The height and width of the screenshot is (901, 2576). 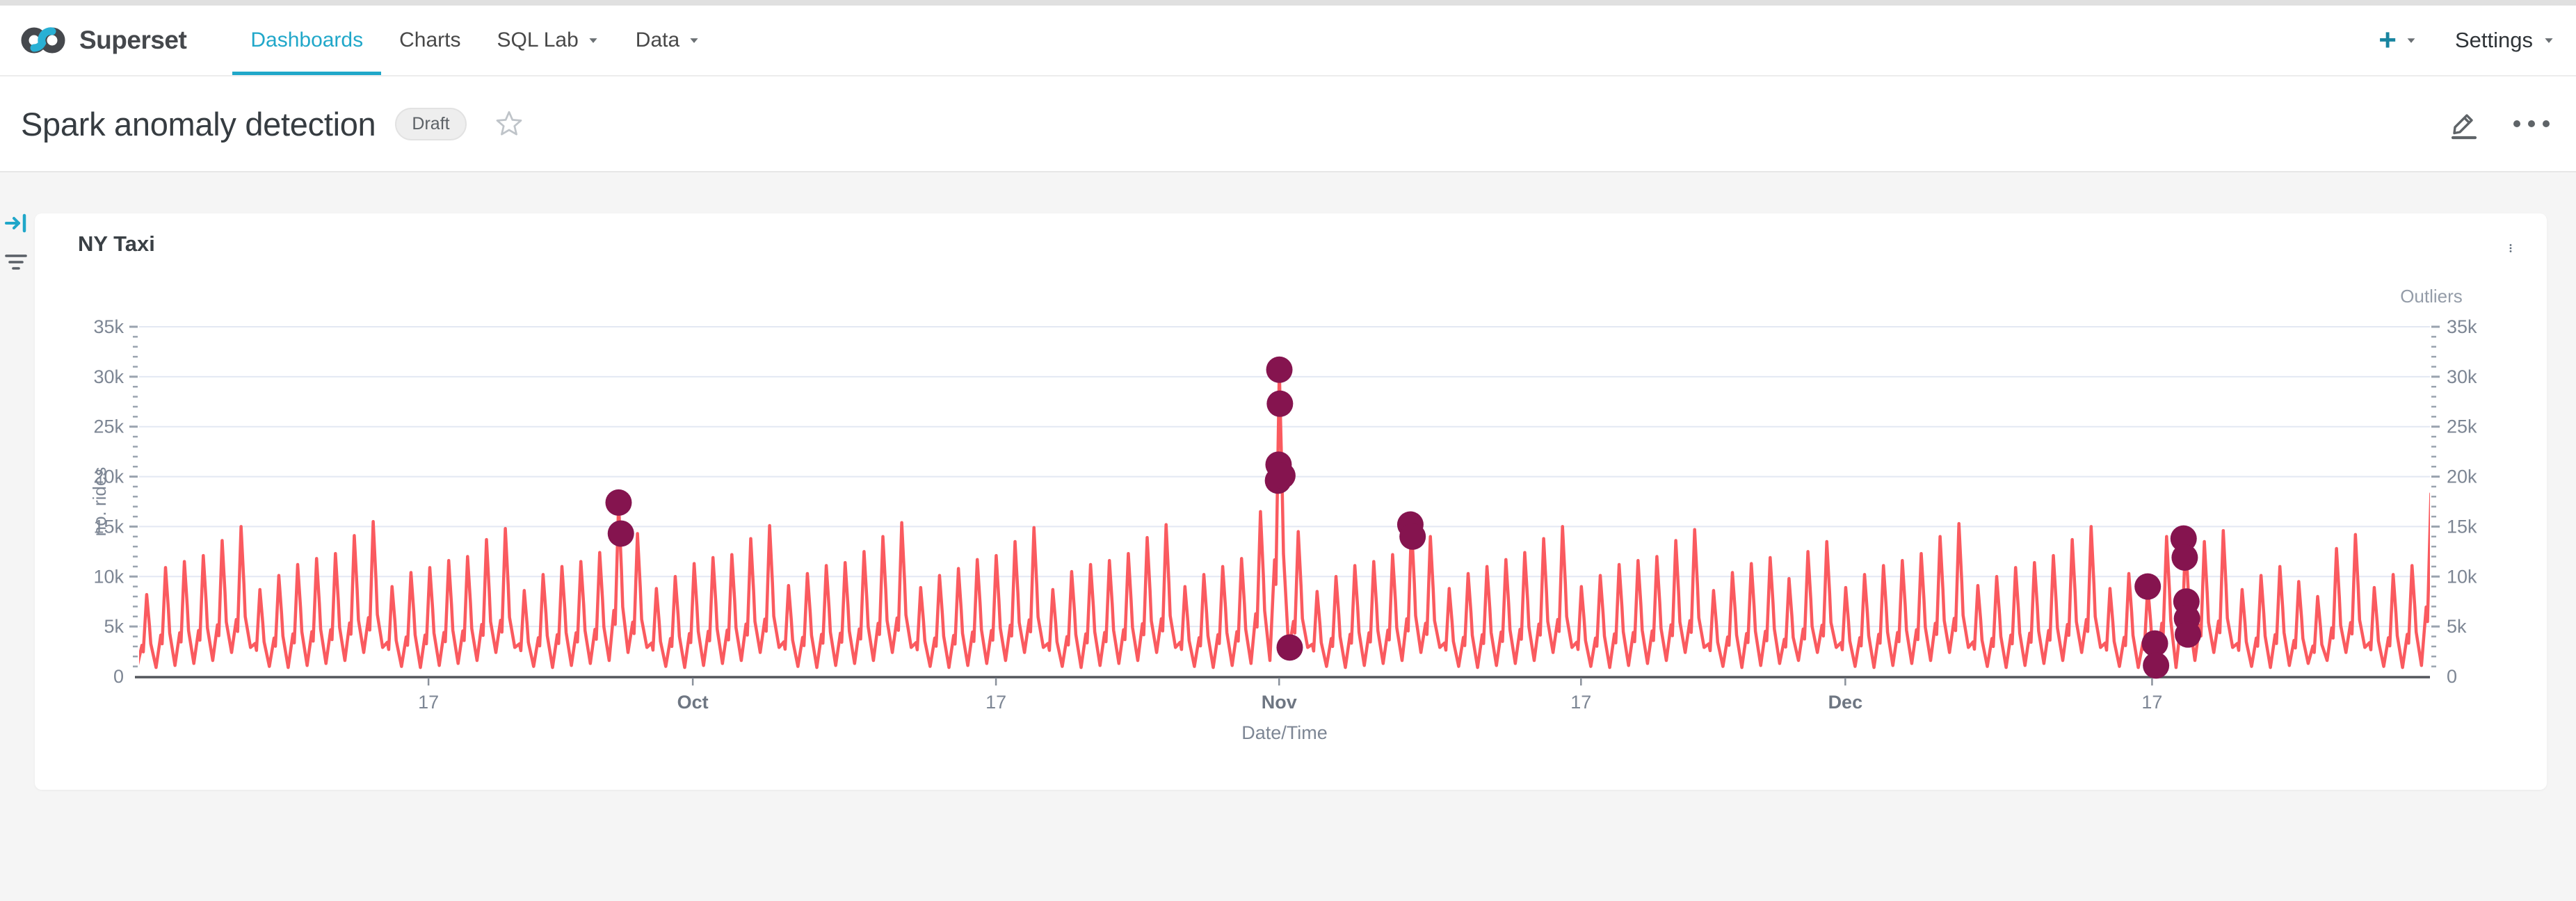 I want to click on y-axis-label-left: 5k, so click(x=114, y=626).